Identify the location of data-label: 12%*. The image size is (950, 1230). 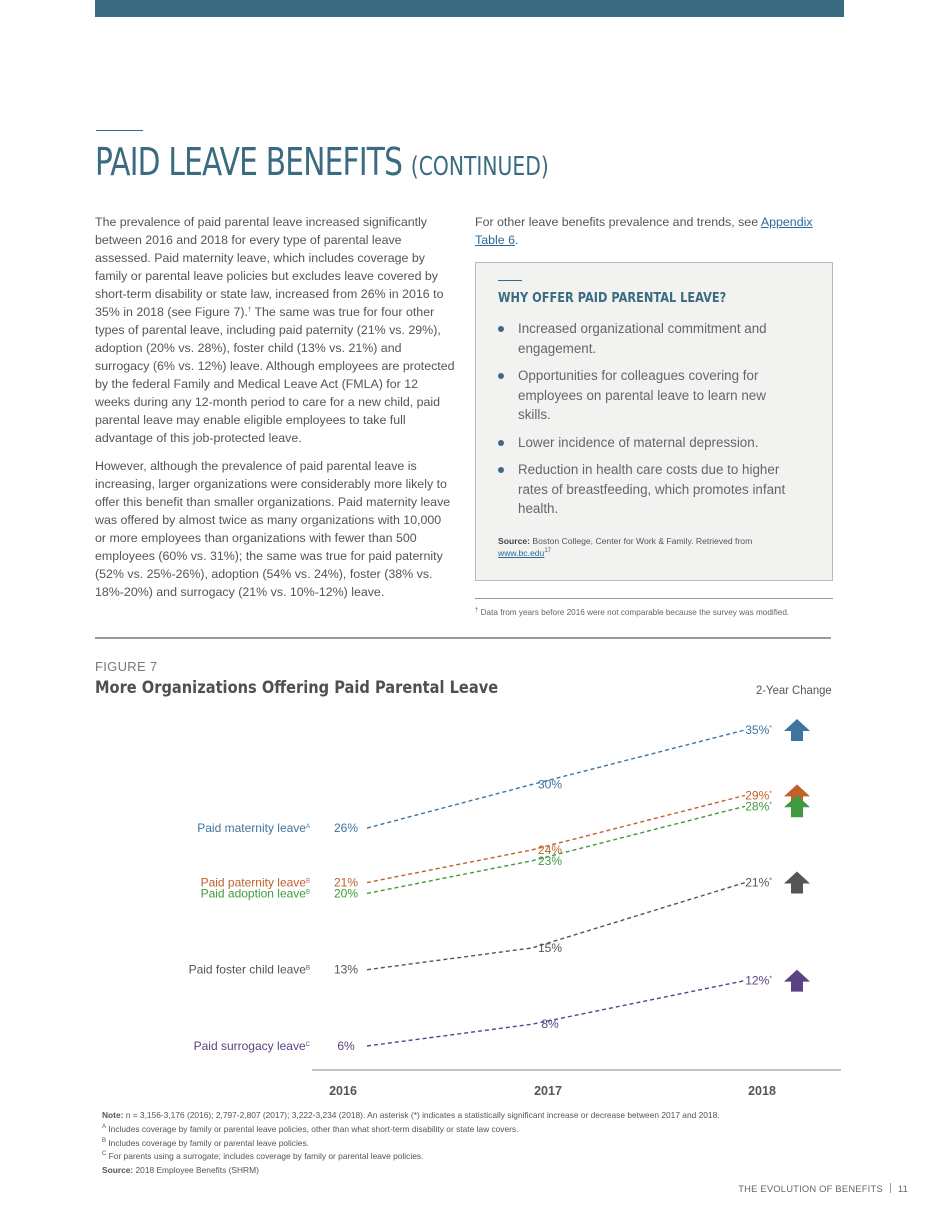
(758, 981).